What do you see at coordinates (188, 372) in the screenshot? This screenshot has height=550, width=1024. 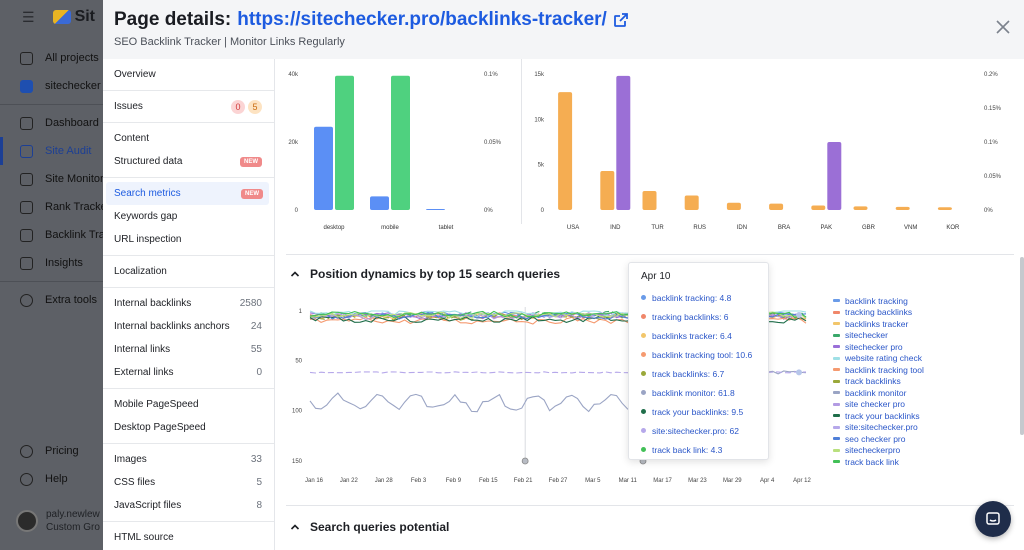 I see `nav-external-links: External links 0` at bounding box center [188, 372].